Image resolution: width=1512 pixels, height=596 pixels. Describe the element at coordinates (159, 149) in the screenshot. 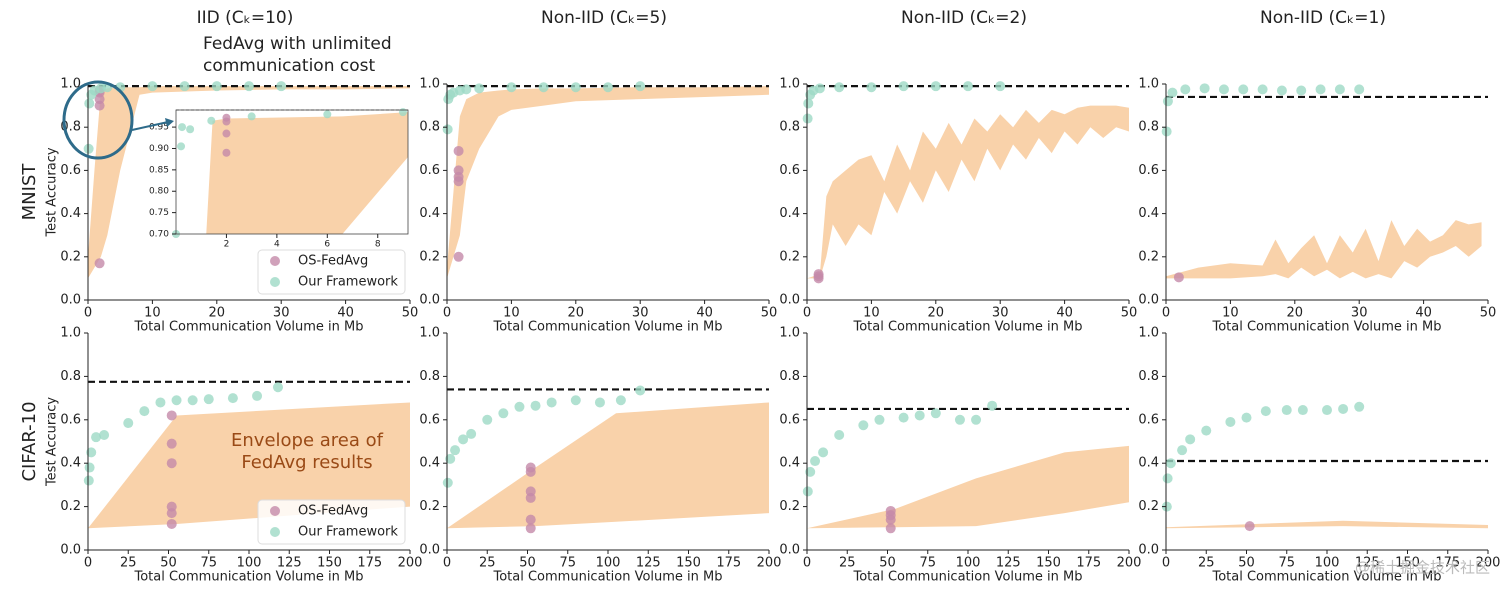

I see `y-tick-label: 0.90` at that location.